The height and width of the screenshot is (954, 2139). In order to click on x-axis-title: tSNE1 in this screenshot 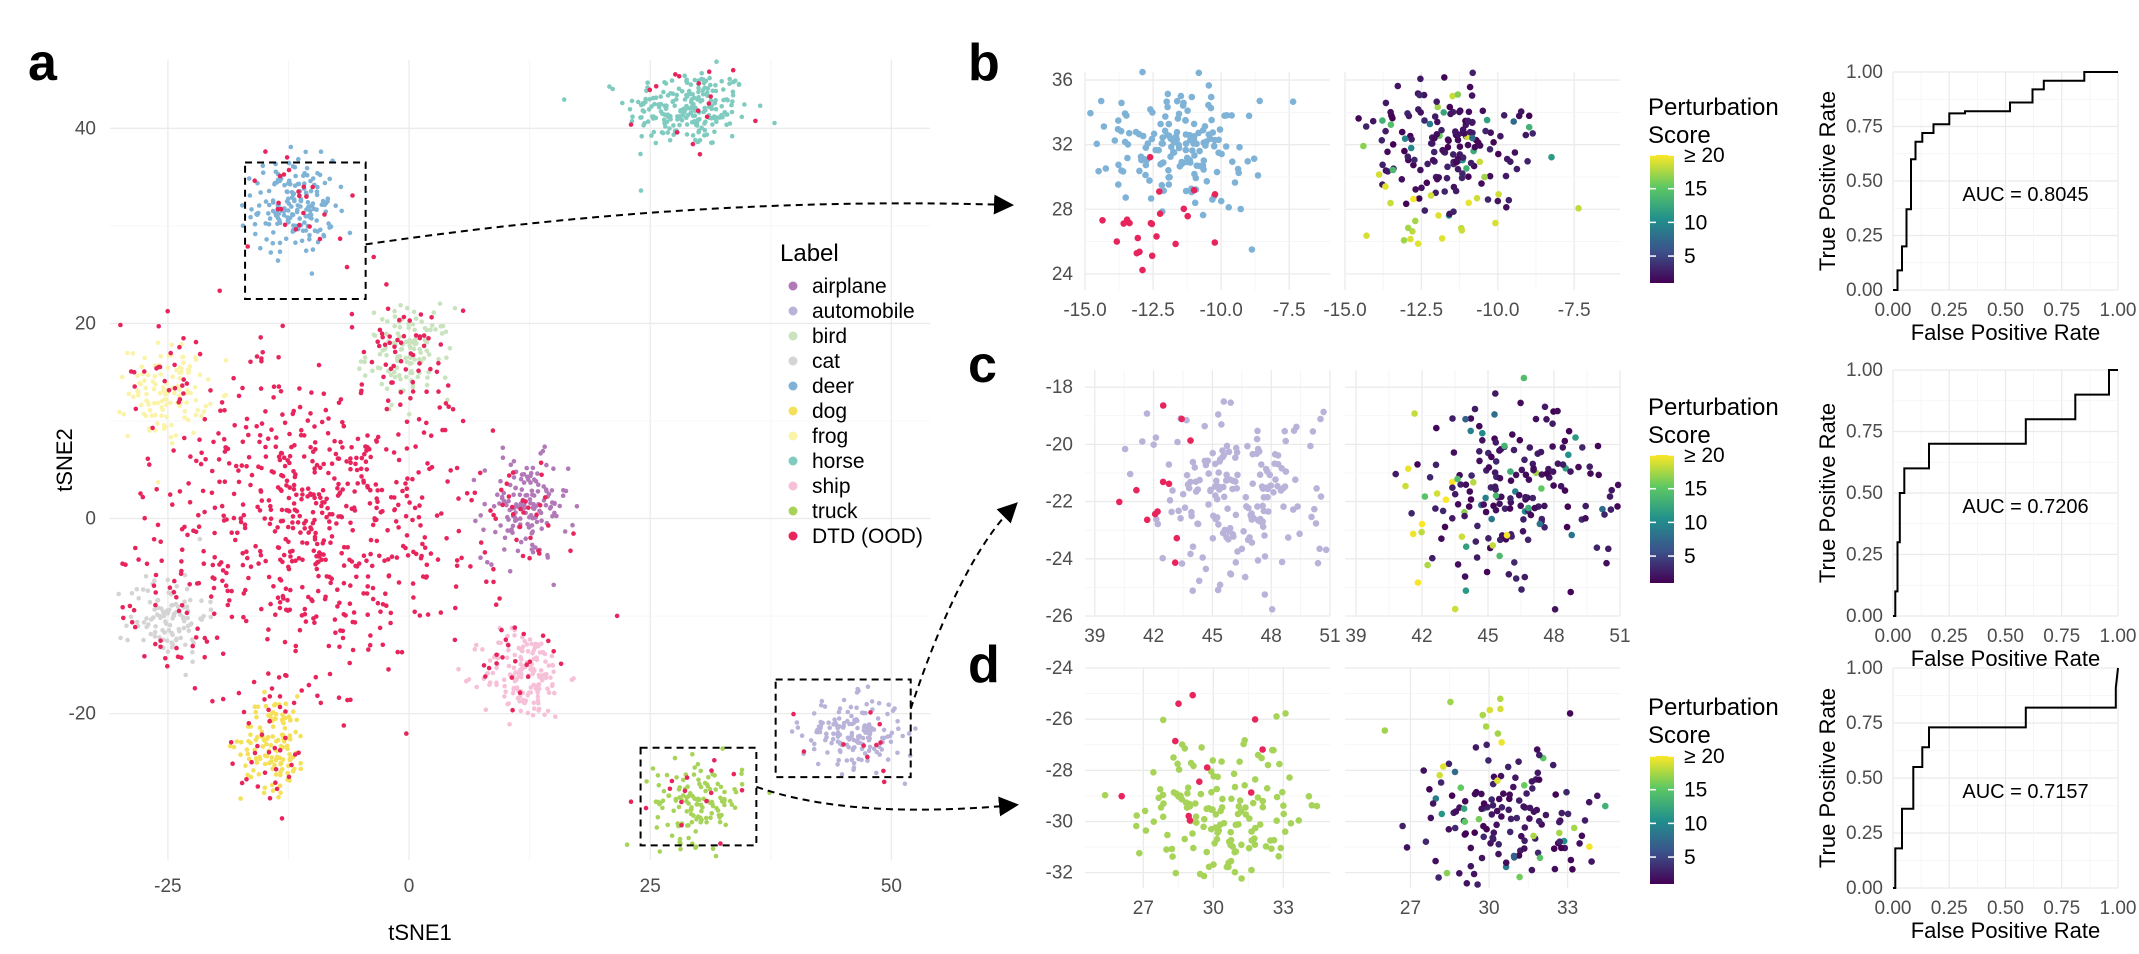, I will do `click(420, 932)`.